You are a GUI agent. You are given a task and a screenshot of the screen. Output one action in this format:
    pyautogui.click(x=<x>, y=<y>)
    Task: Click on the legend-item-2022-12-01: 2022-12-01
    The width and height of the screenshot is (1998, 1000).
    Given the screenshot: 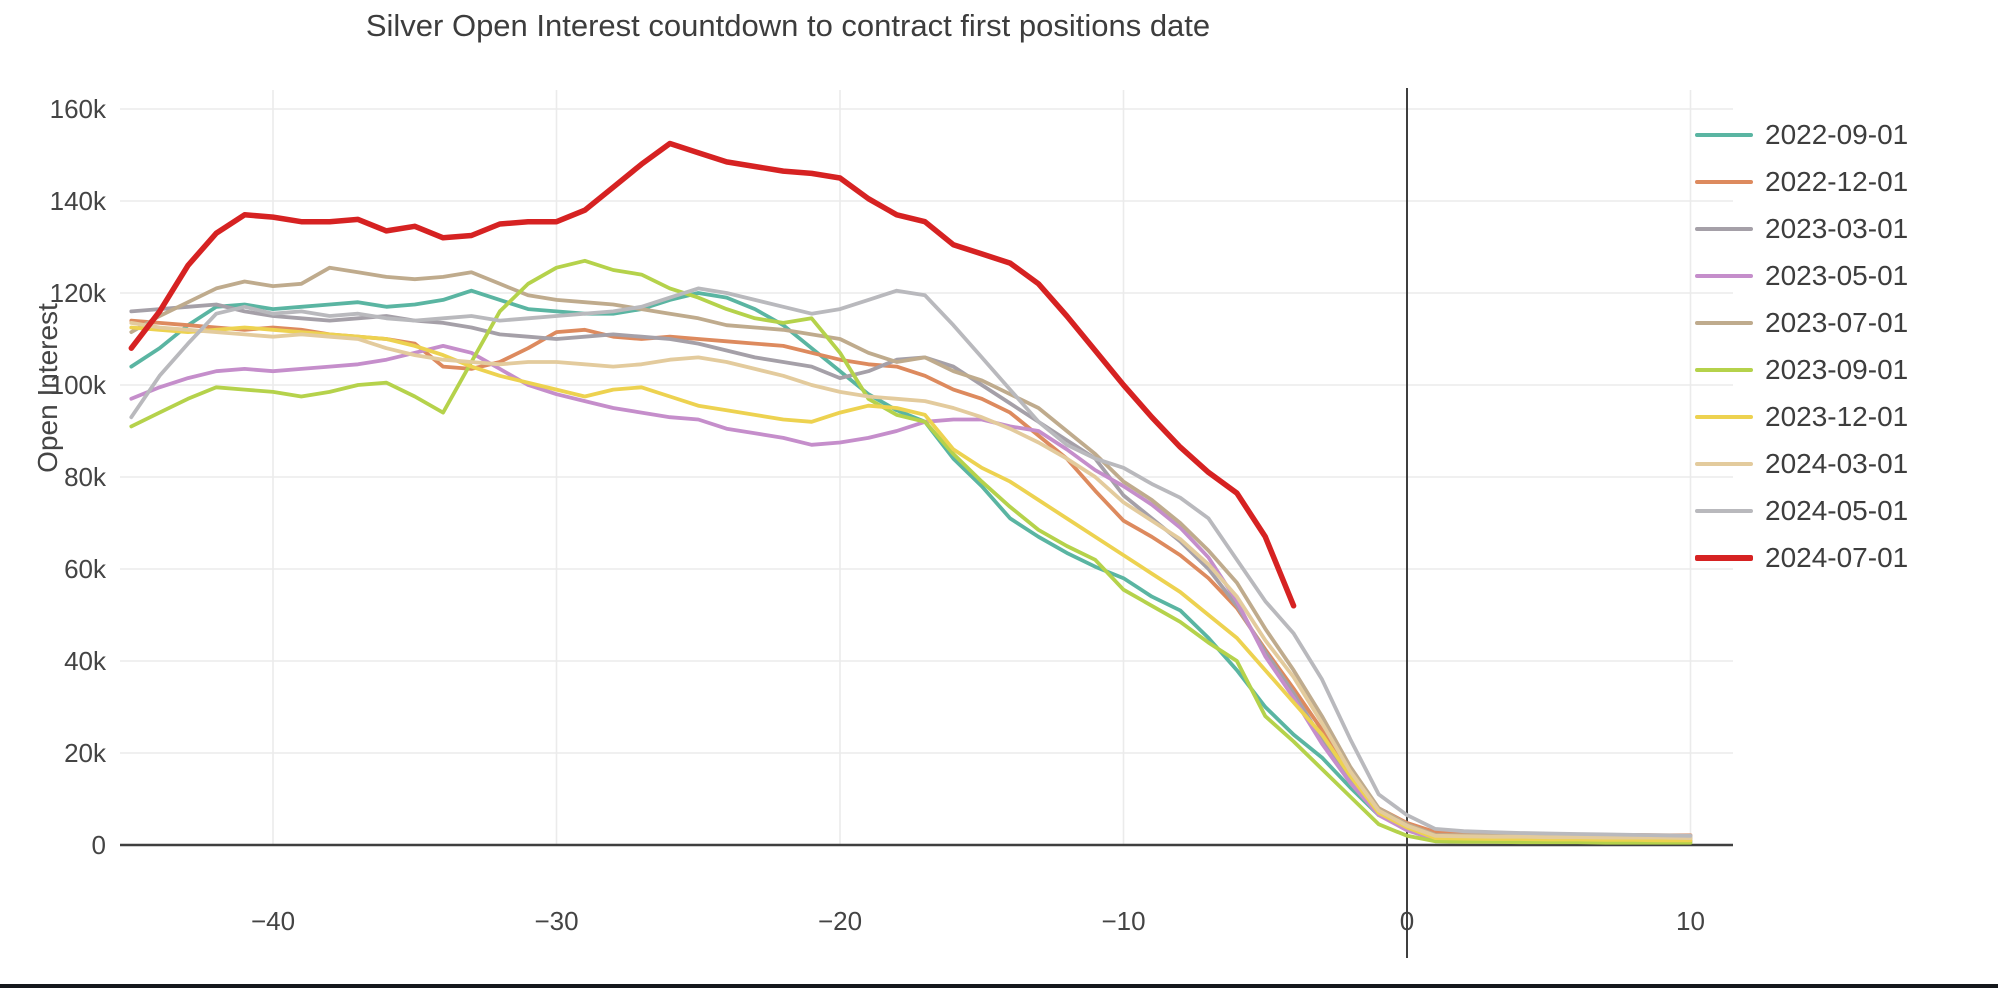 What is the action you would take?
    pyautogui.click(x=1801, y=181)
    